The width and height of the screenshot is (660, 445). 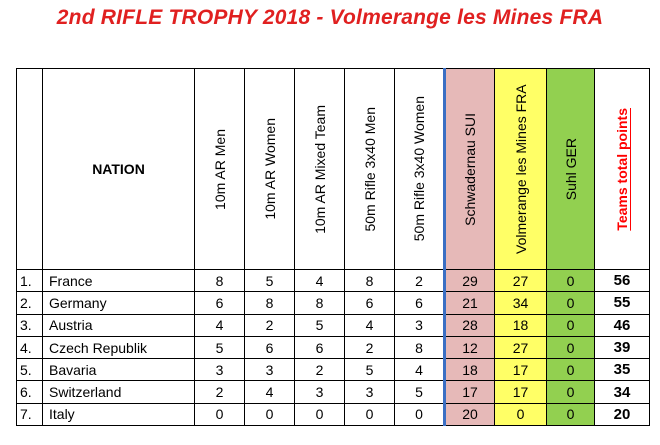 I want to click on total-points-cell: 34, so click(x=622, y=392).